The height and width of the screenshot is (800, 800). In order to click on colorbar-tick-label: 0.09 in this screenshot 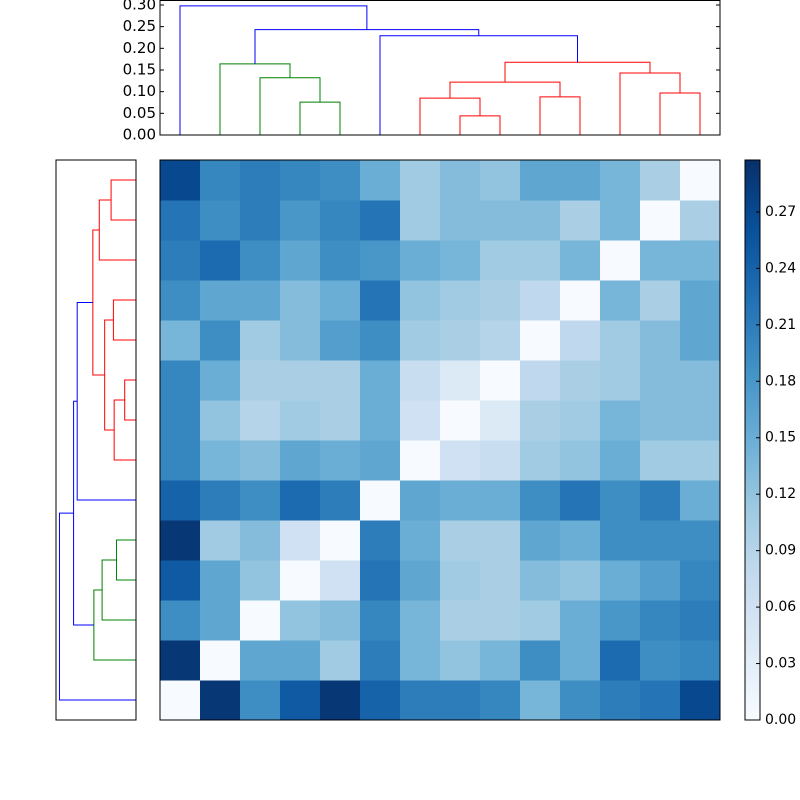, I will do `click(780, 551)`.